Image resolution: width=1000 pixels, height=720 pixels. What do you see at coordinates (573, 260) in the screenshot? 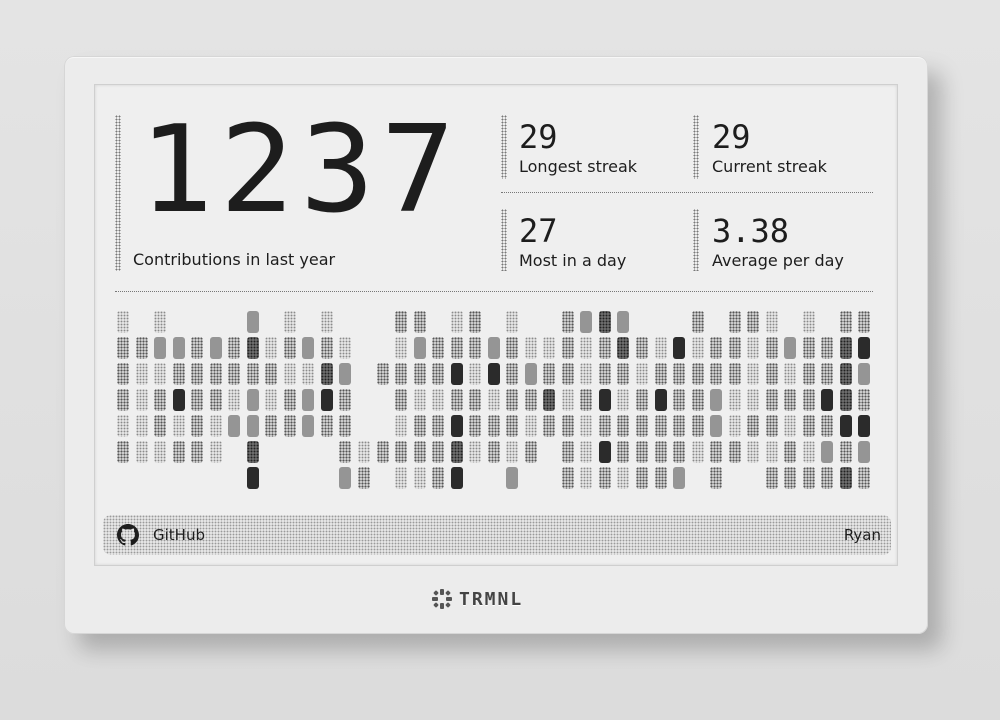
I see `most-in-a-day-label: Most in a day` at bounding box center [573, 260].